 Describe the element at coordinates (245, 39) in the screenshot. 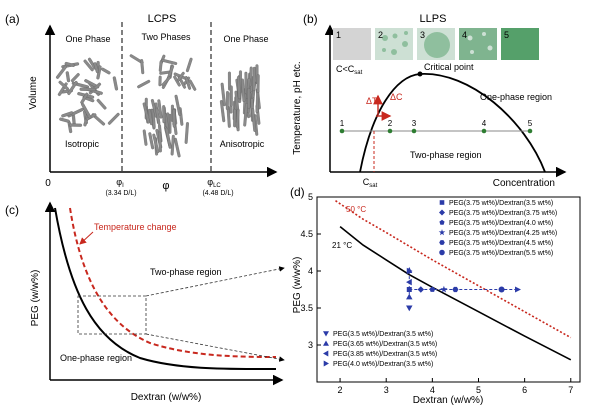

I see `region-right-label: One Phase` at that location.